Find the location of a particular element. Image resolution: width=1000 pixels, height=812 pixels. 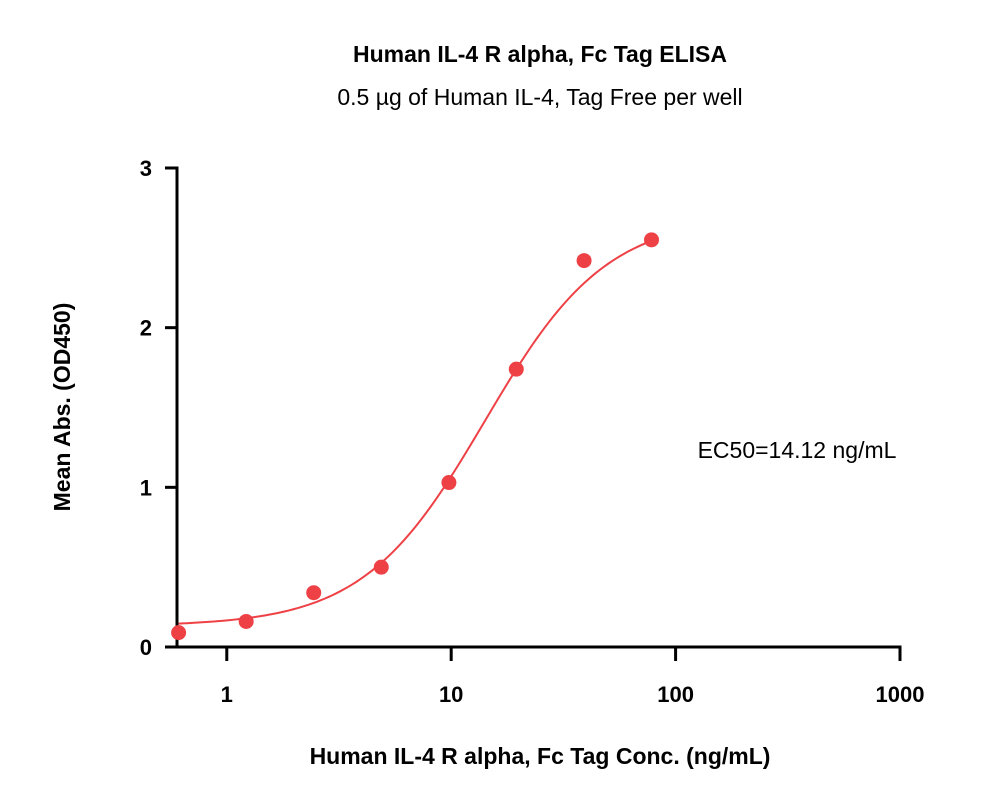

chart-title: Human IL-4 R alpha, Fc Tag ELISA is located at coordinates (540, 54).